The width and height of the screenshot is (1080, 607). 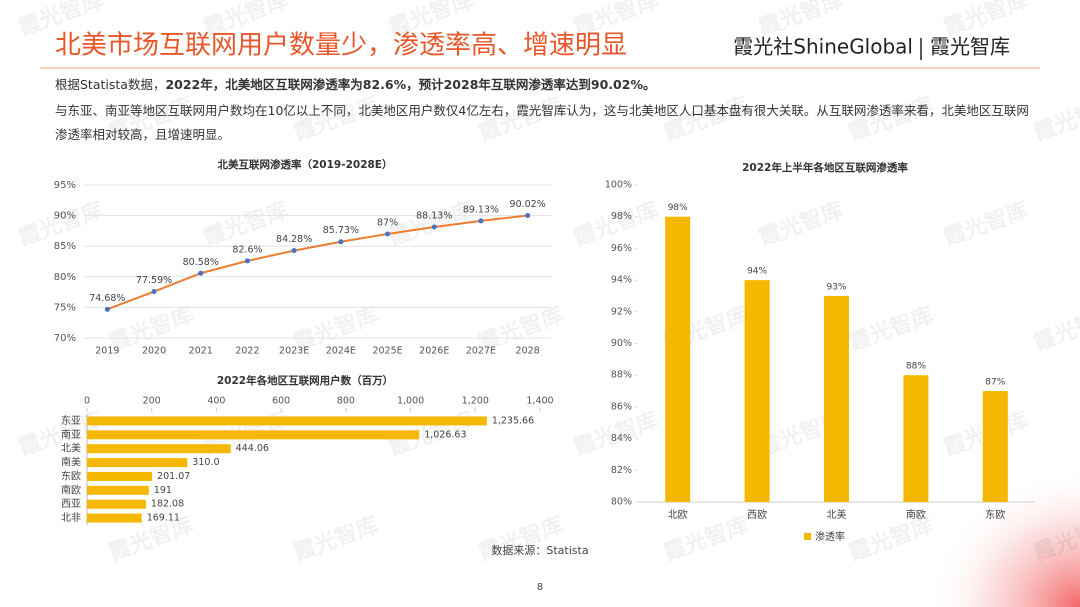 I want to click on x-tick-label: 东欧, so click(x=995, y=514).